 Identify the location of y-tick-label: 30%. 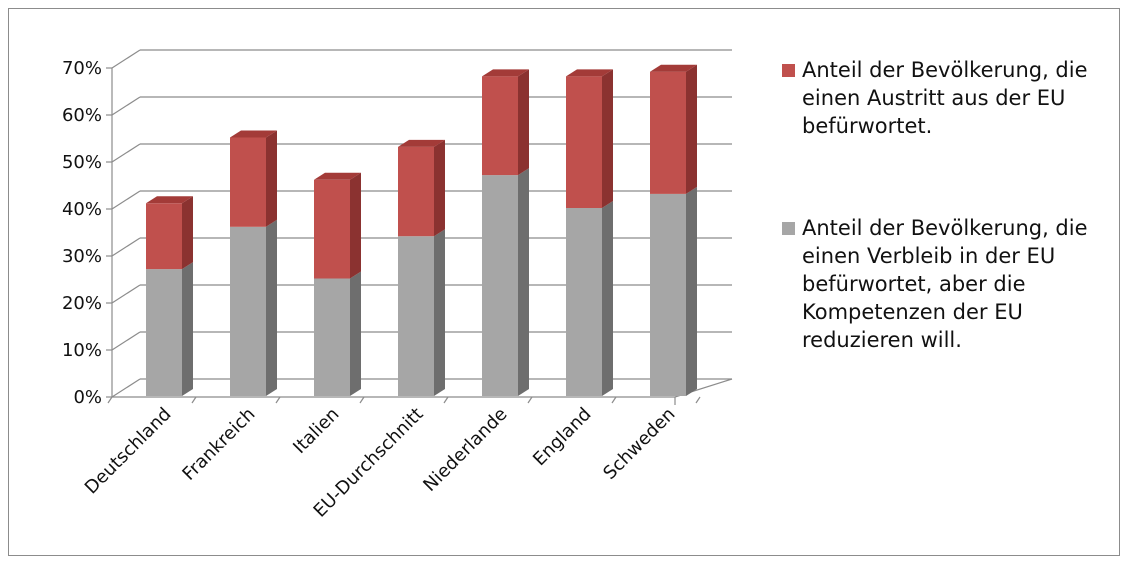
(82, 256).